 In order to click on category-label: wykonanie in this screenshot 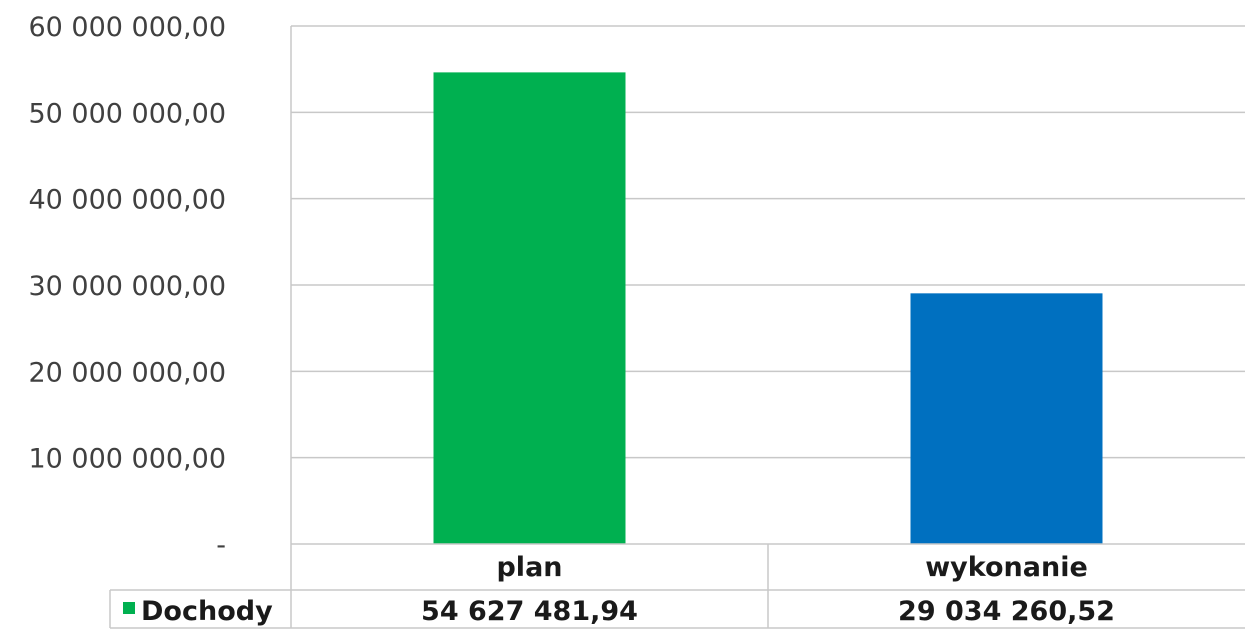, I will do `click(1006, 567)`.